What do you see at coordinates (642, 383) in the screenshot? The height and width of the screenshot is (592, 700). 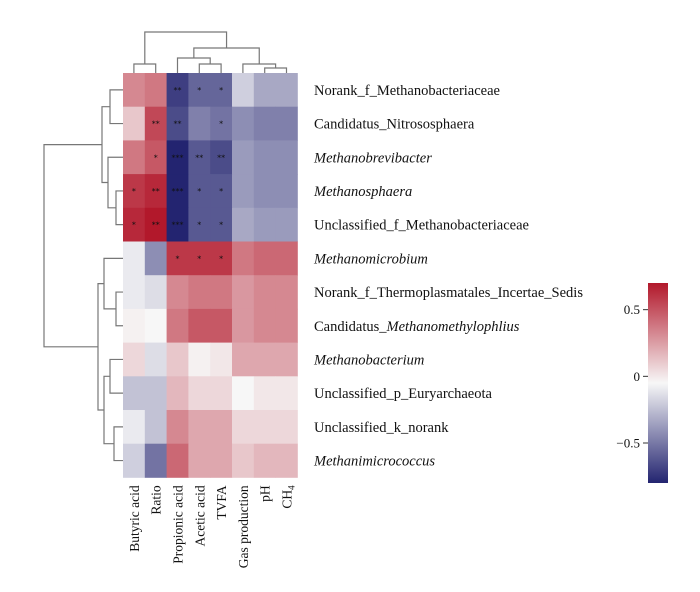 I see `color-scale-legend: 0.5 0 −0.5` at bounding box center [642, 383].